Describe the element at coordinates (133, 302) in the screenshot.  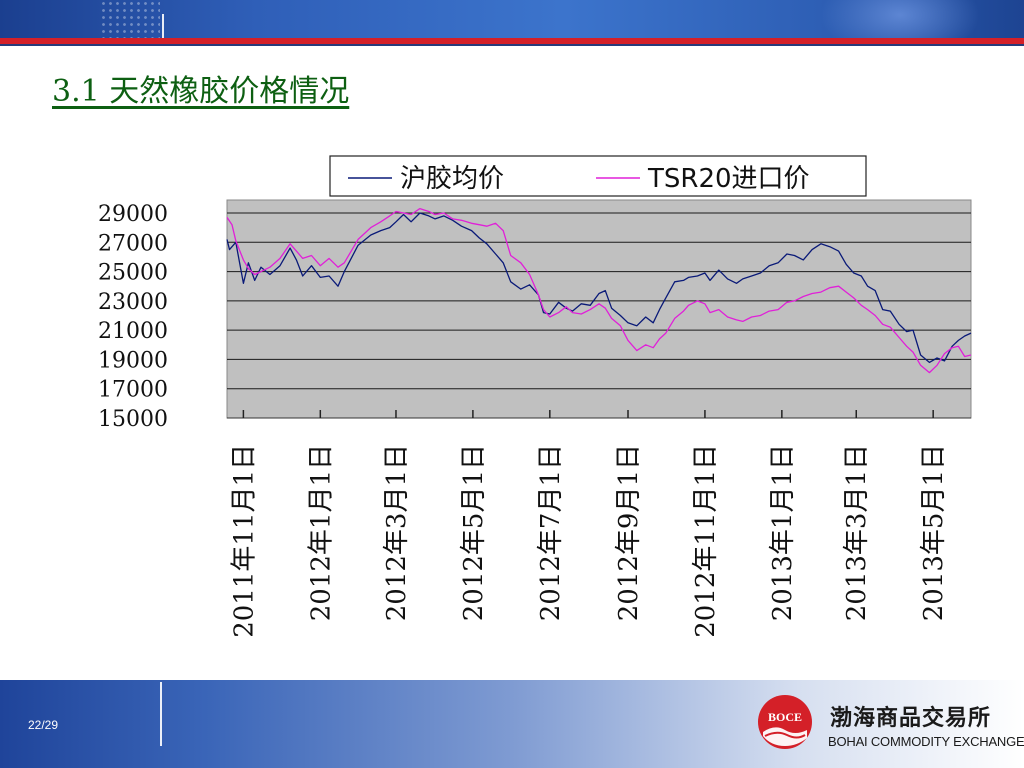
I see `y-tick-label: 23000` at that location.